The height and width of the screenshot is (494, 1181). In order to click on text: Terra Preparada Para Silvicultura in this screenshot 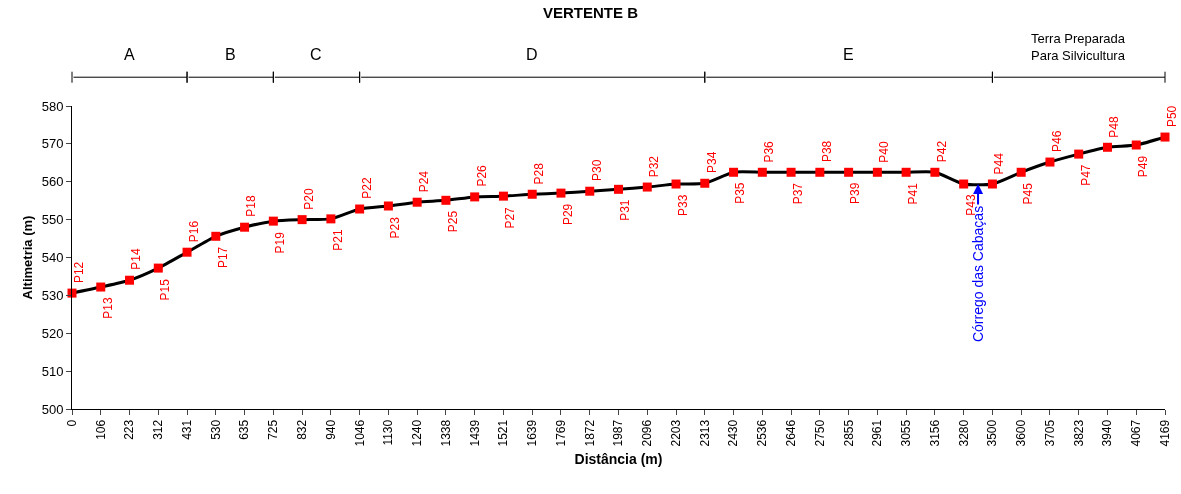, I will do `click(1078, 47)`.